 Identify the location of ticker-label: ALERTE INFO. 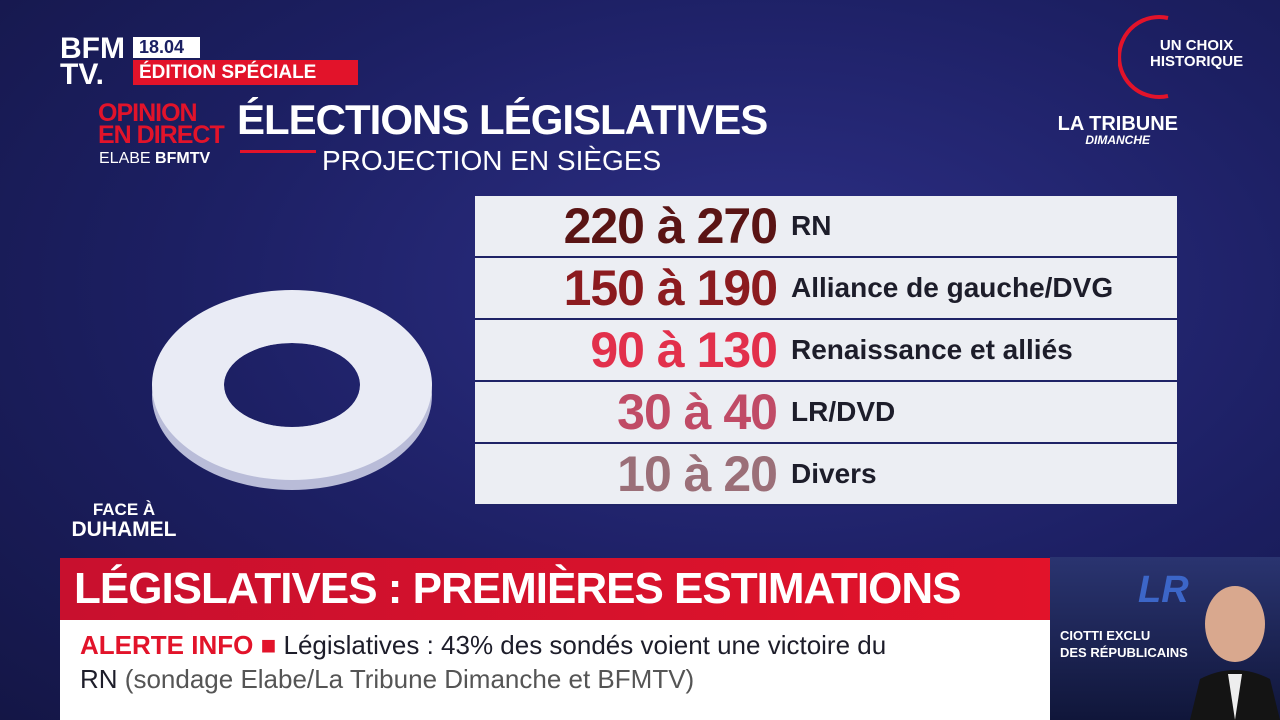
(167, 645).